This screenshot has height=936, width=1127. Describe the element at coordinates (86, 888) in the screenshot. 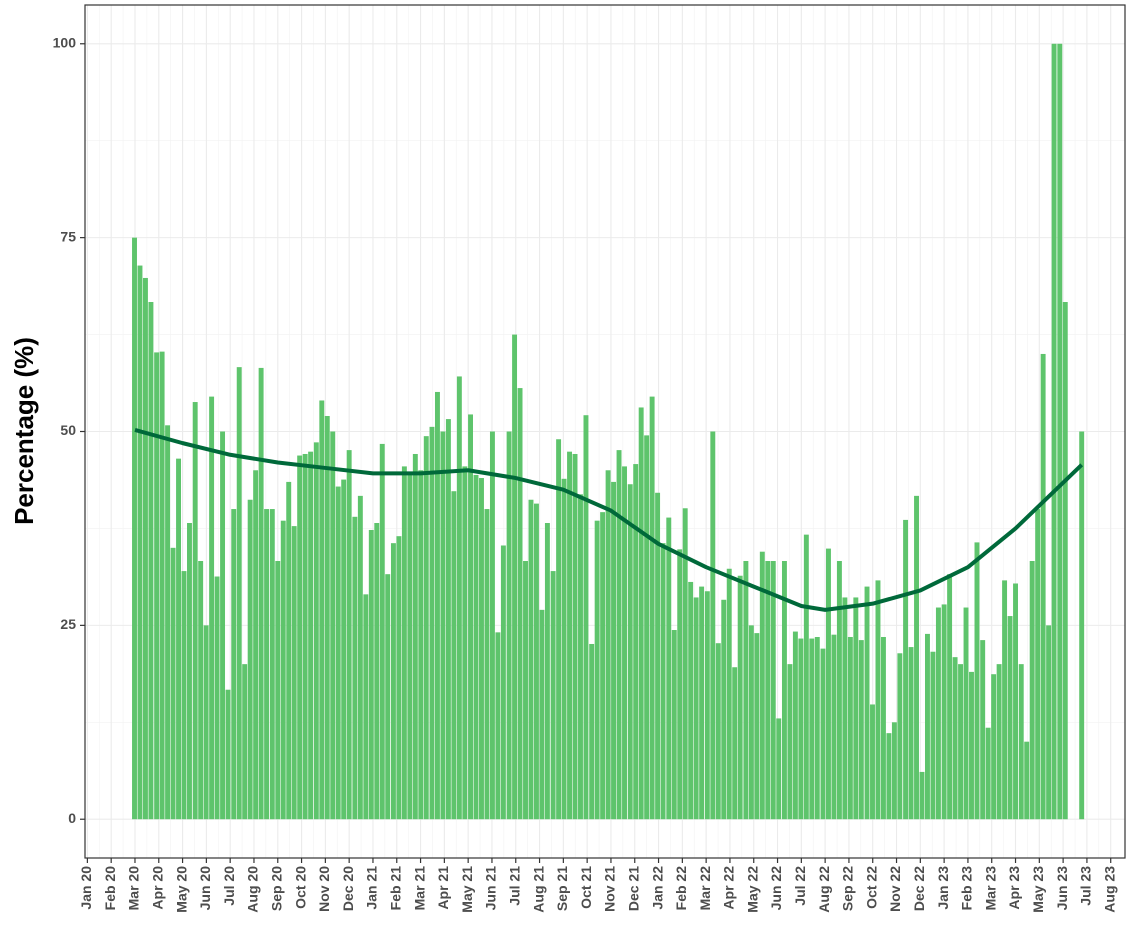

I see `x-tick-label: Jan 20` at that location.